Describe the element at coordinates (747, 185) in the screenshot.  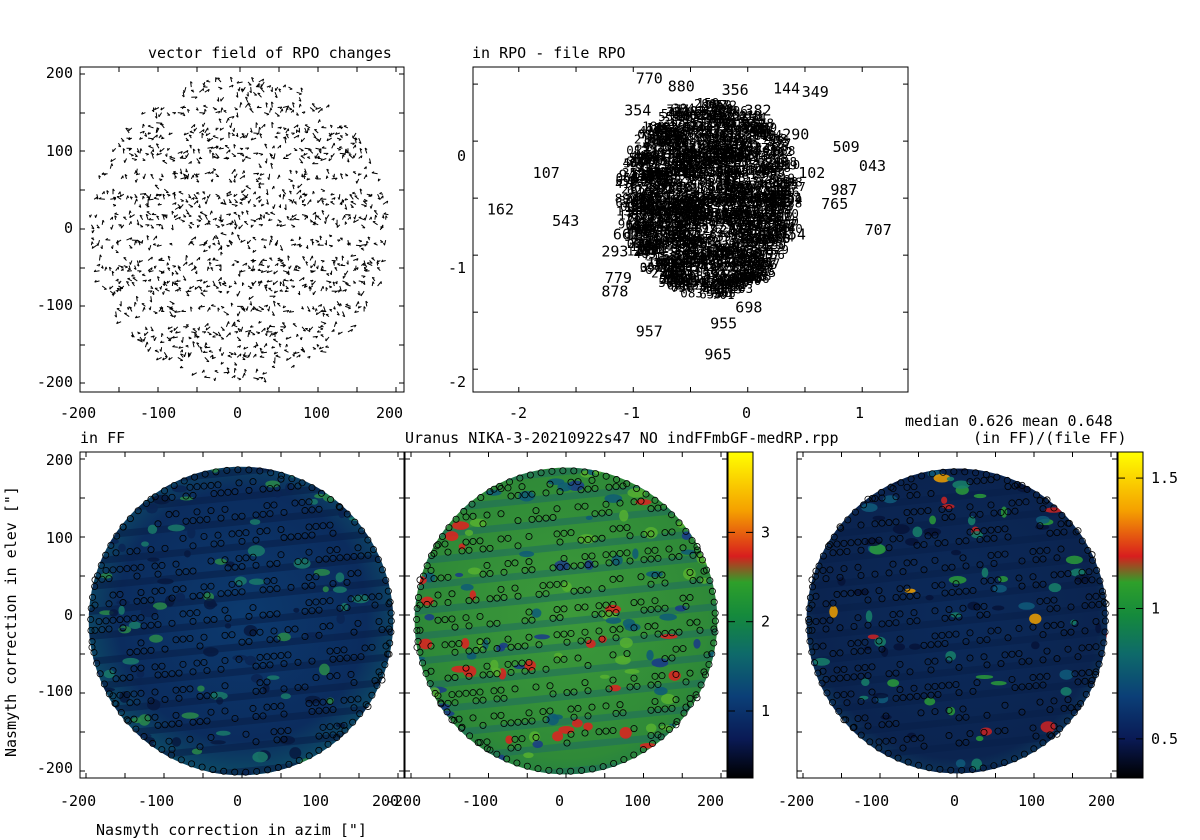
I see `rpo-point-label: 414` at that location.